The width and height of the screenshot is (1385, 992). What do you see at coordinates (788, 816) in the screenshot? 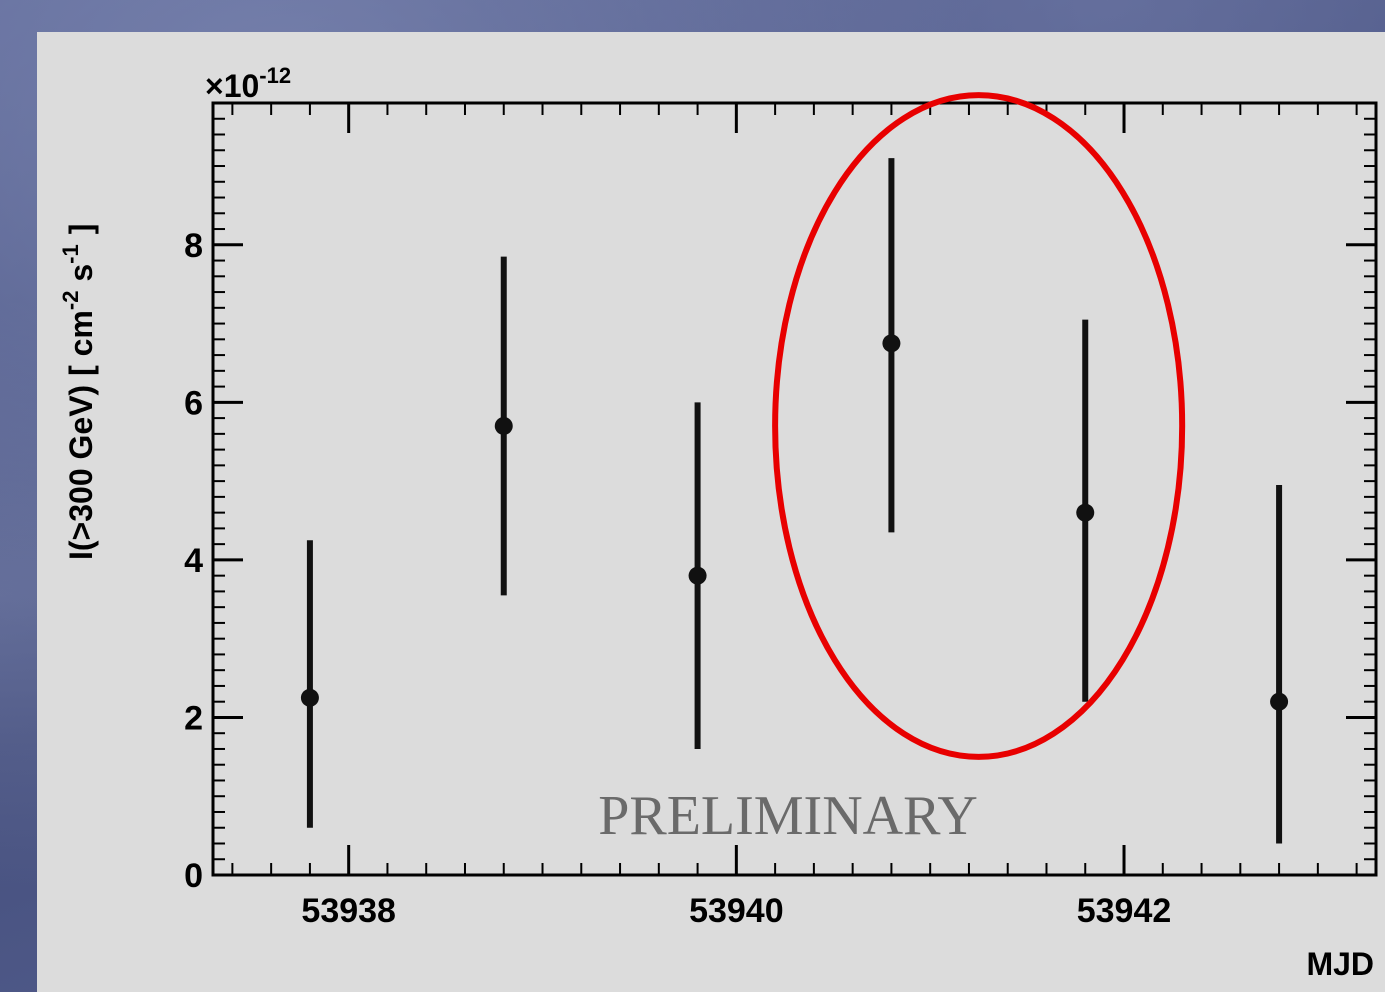
I see `watermark-preliminary: PRELIMINARY` at bounding box center [788, 816].